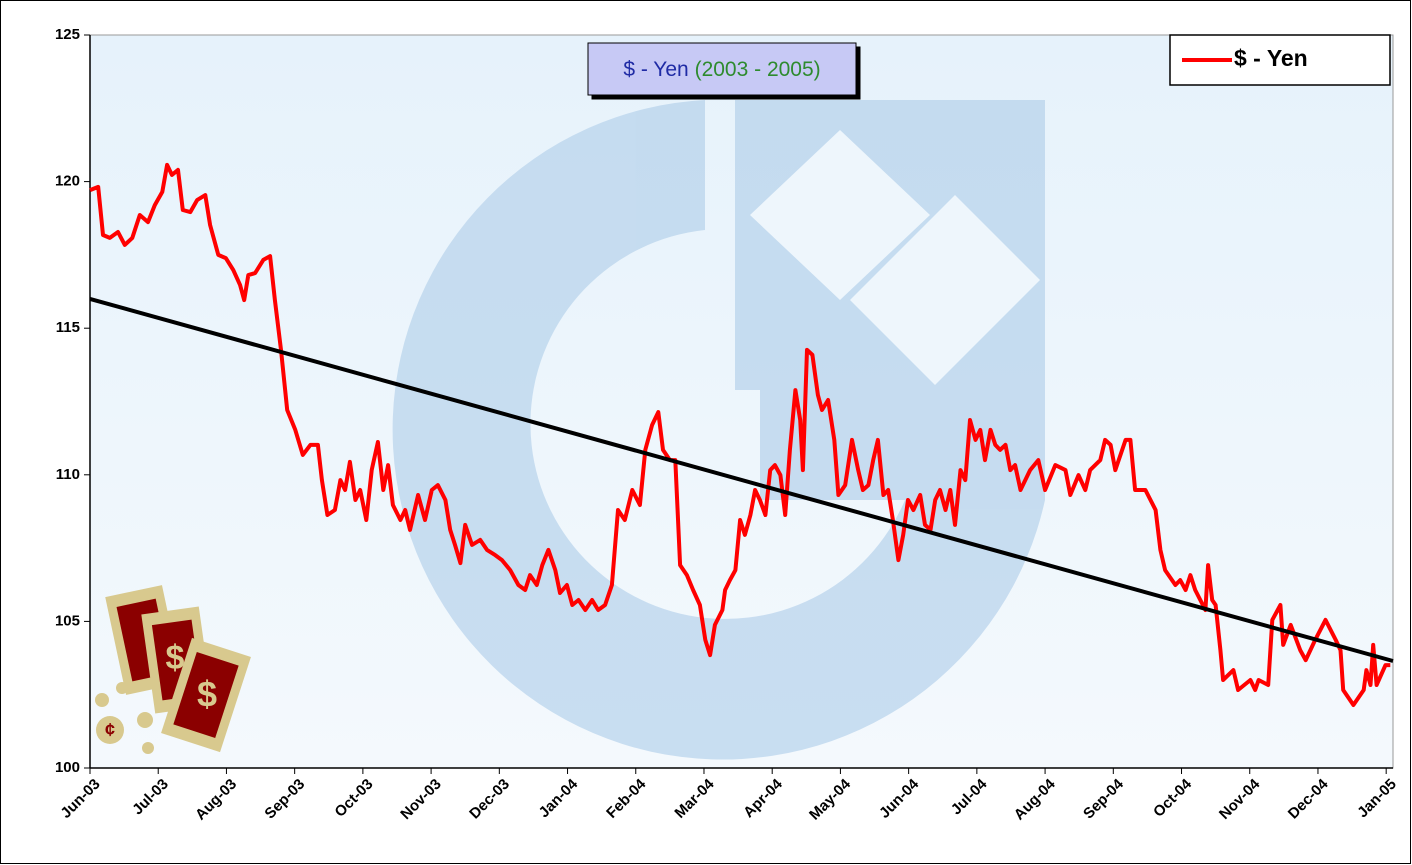  Describe the element at coordinates (68, 474) in the screenshot. I see `y-tick-label: 110` at that location.